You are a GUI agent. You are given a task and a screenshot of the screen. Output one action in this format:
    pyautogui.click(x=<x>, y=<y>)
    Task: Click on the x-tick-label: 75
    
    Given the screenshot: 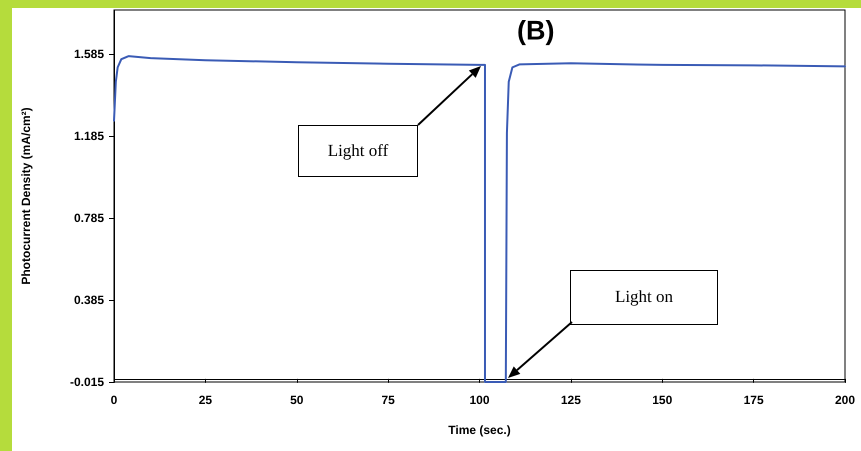 What is the action you would take?
    pyautogui.click(x=388, y=400)
    